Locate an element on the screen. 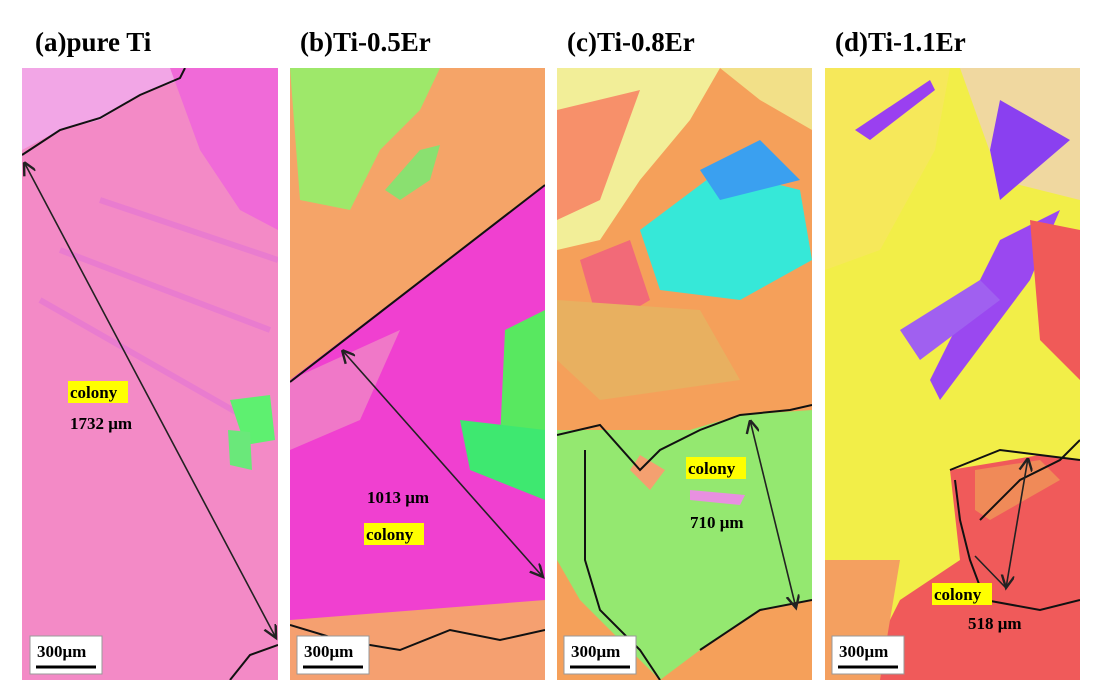  colony-size: 710 μm is located at coordinates (717, 522).